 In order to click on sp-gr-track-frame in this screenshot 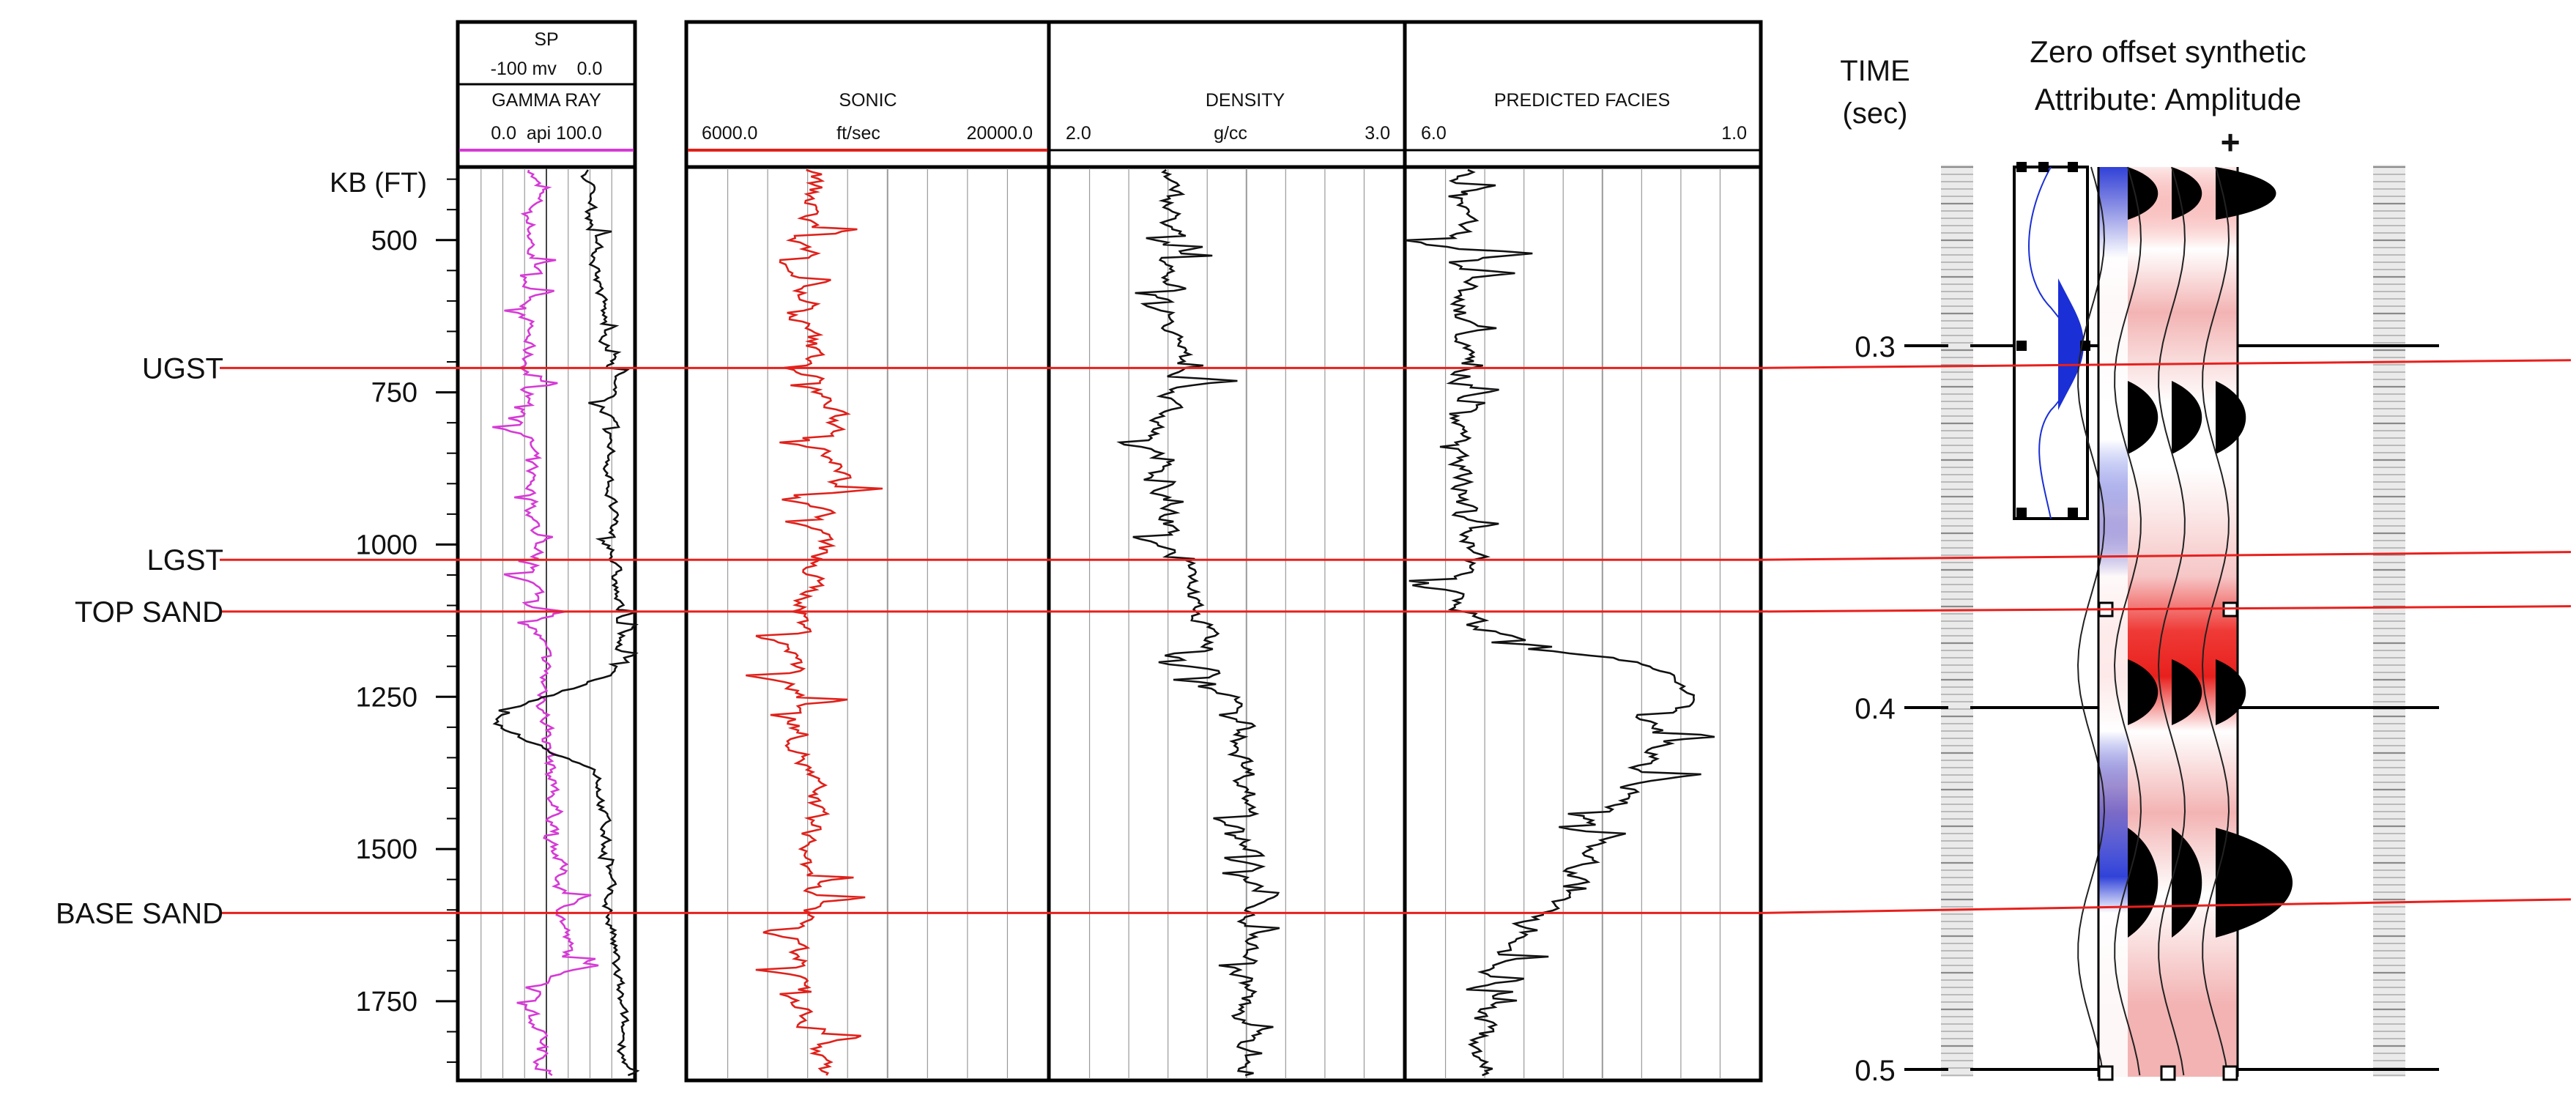, I will do `click(546, 551)`.